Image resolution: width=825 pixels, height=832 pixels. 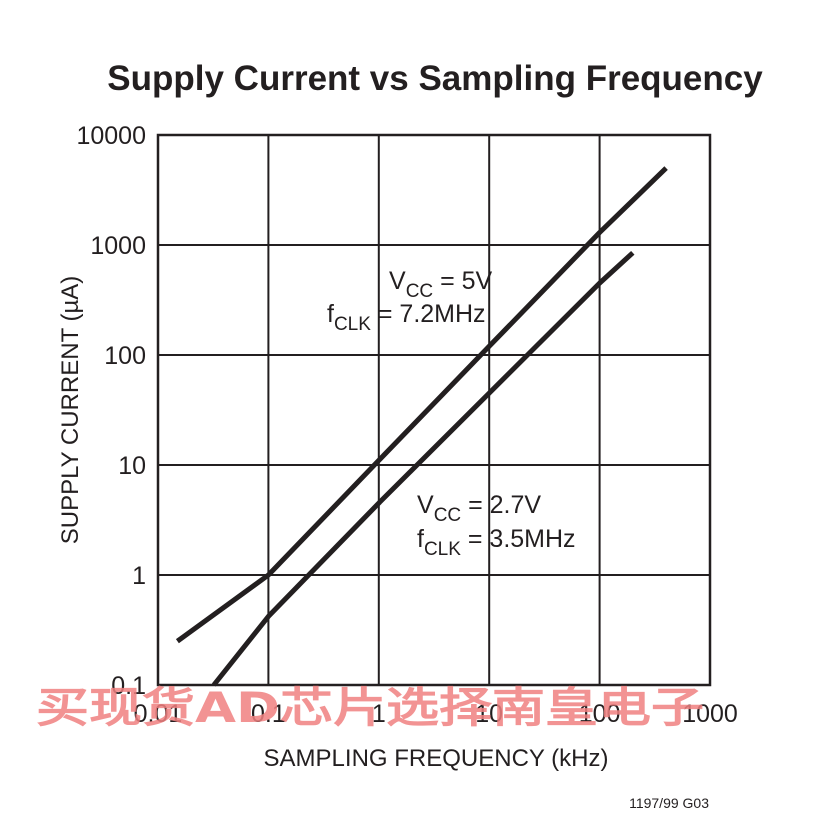 What do you see at coordinates (436, 714) in the screenshot?
I see `x-tick-labels: 0.01 0.1 1 10 100 1000` at bounding box center [436, 714].